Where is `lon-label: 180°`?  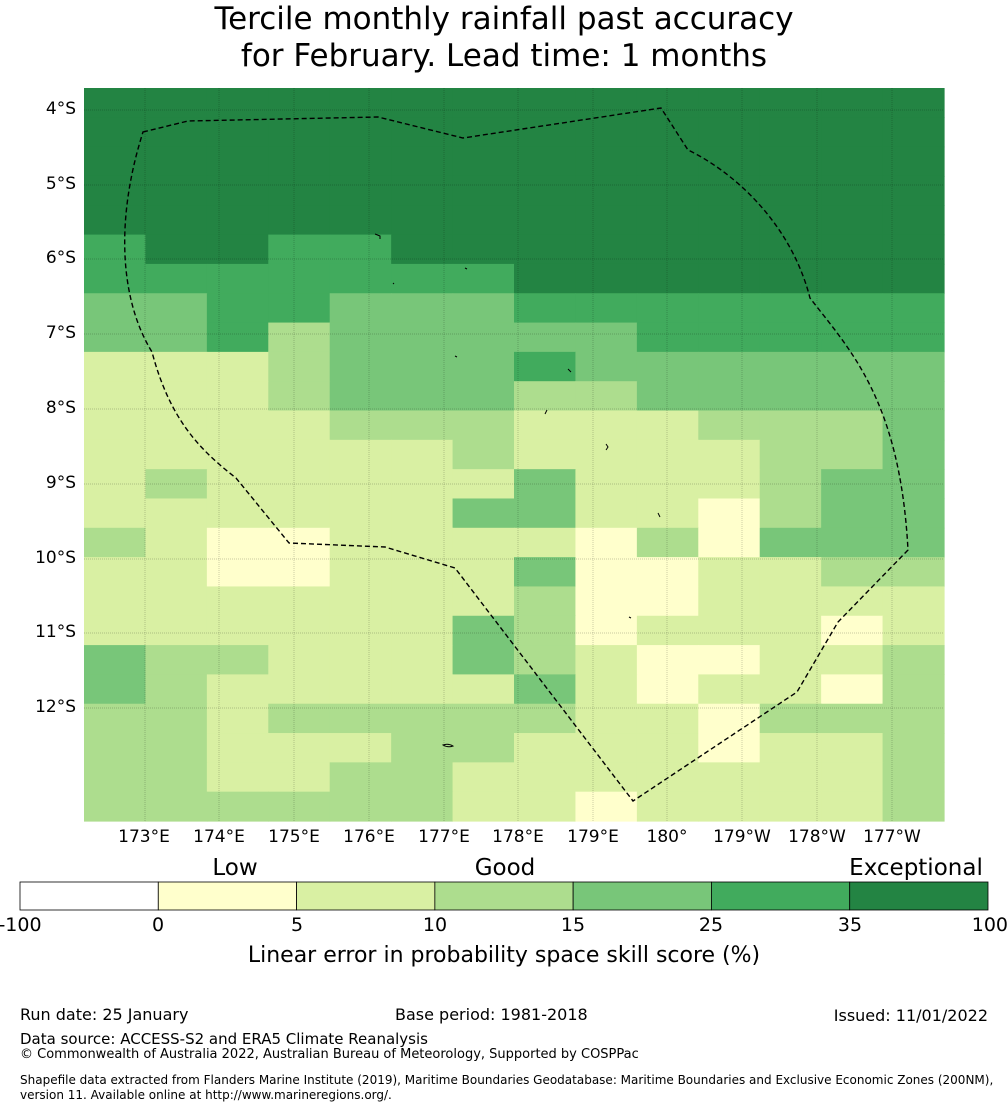 lon-label: 180° is located at coordinates (667, 837).